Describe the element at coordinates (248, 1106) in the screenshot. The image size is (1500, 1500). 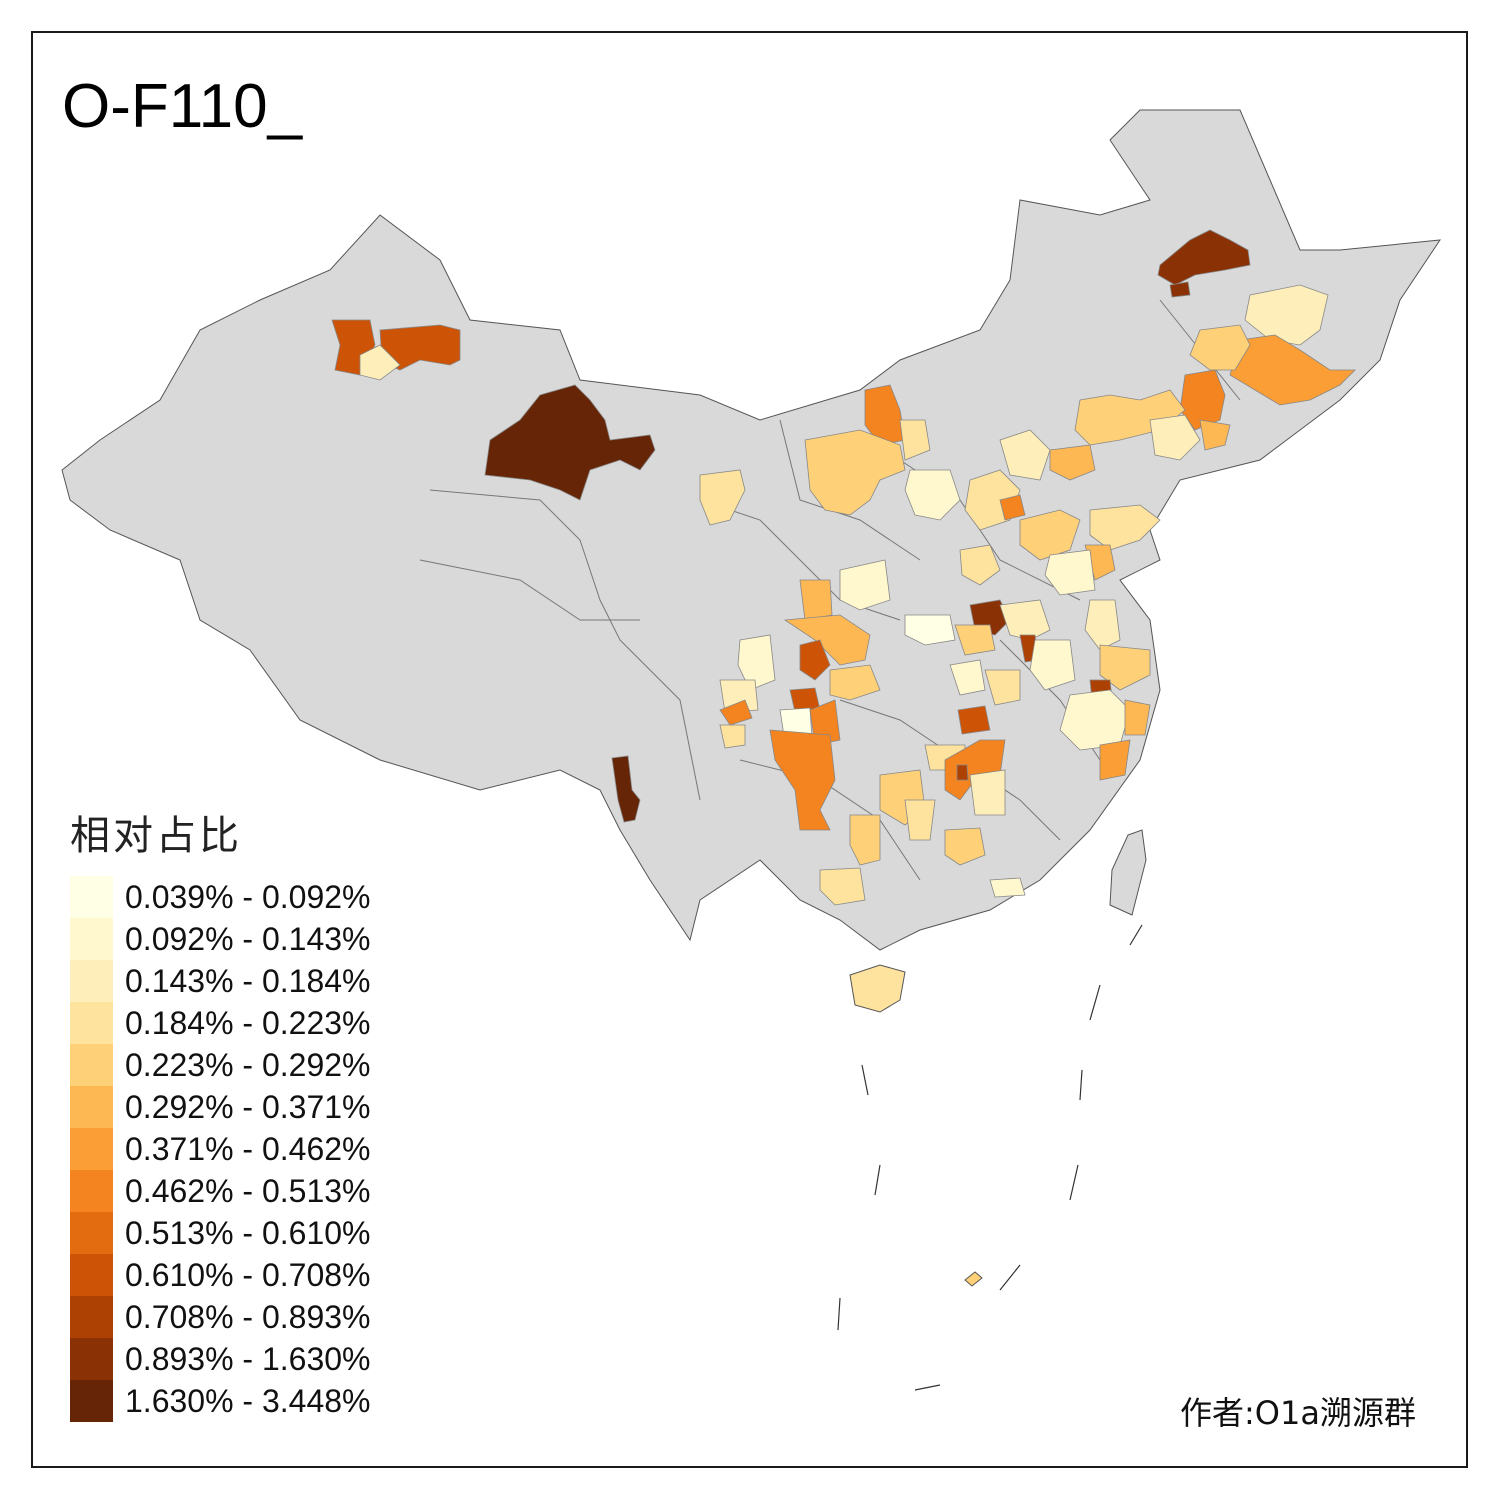
I see `legend-label: 0.292% - 0.371%` at that location.